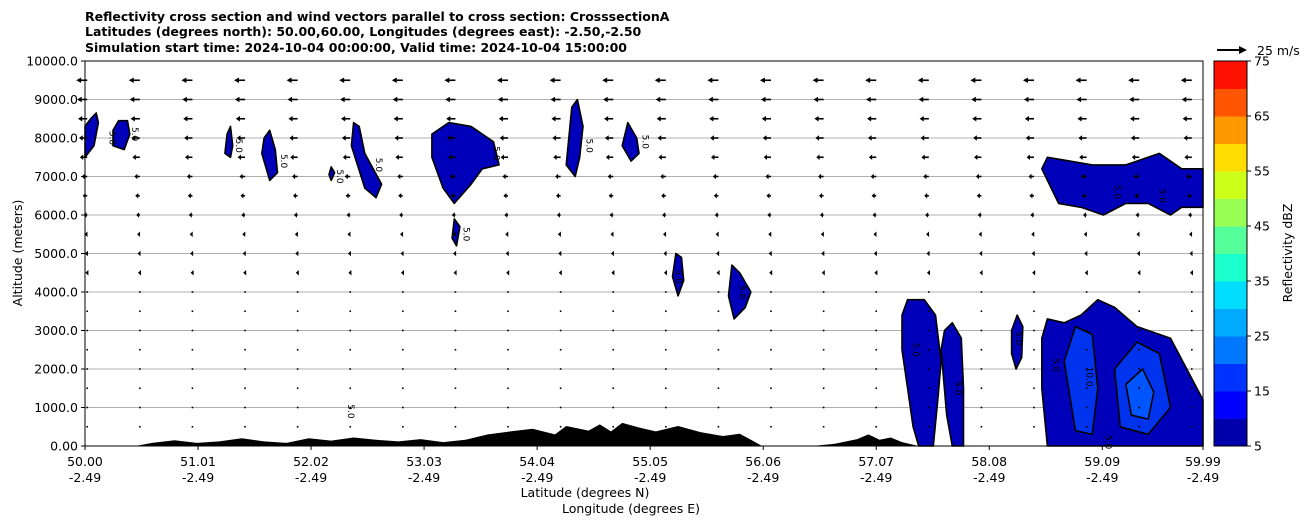  What do you see at coordinates (198, 461) in the screenshot?
I see `x-tick-label-lat-1: 51.01` at bounding box center [198, 461].